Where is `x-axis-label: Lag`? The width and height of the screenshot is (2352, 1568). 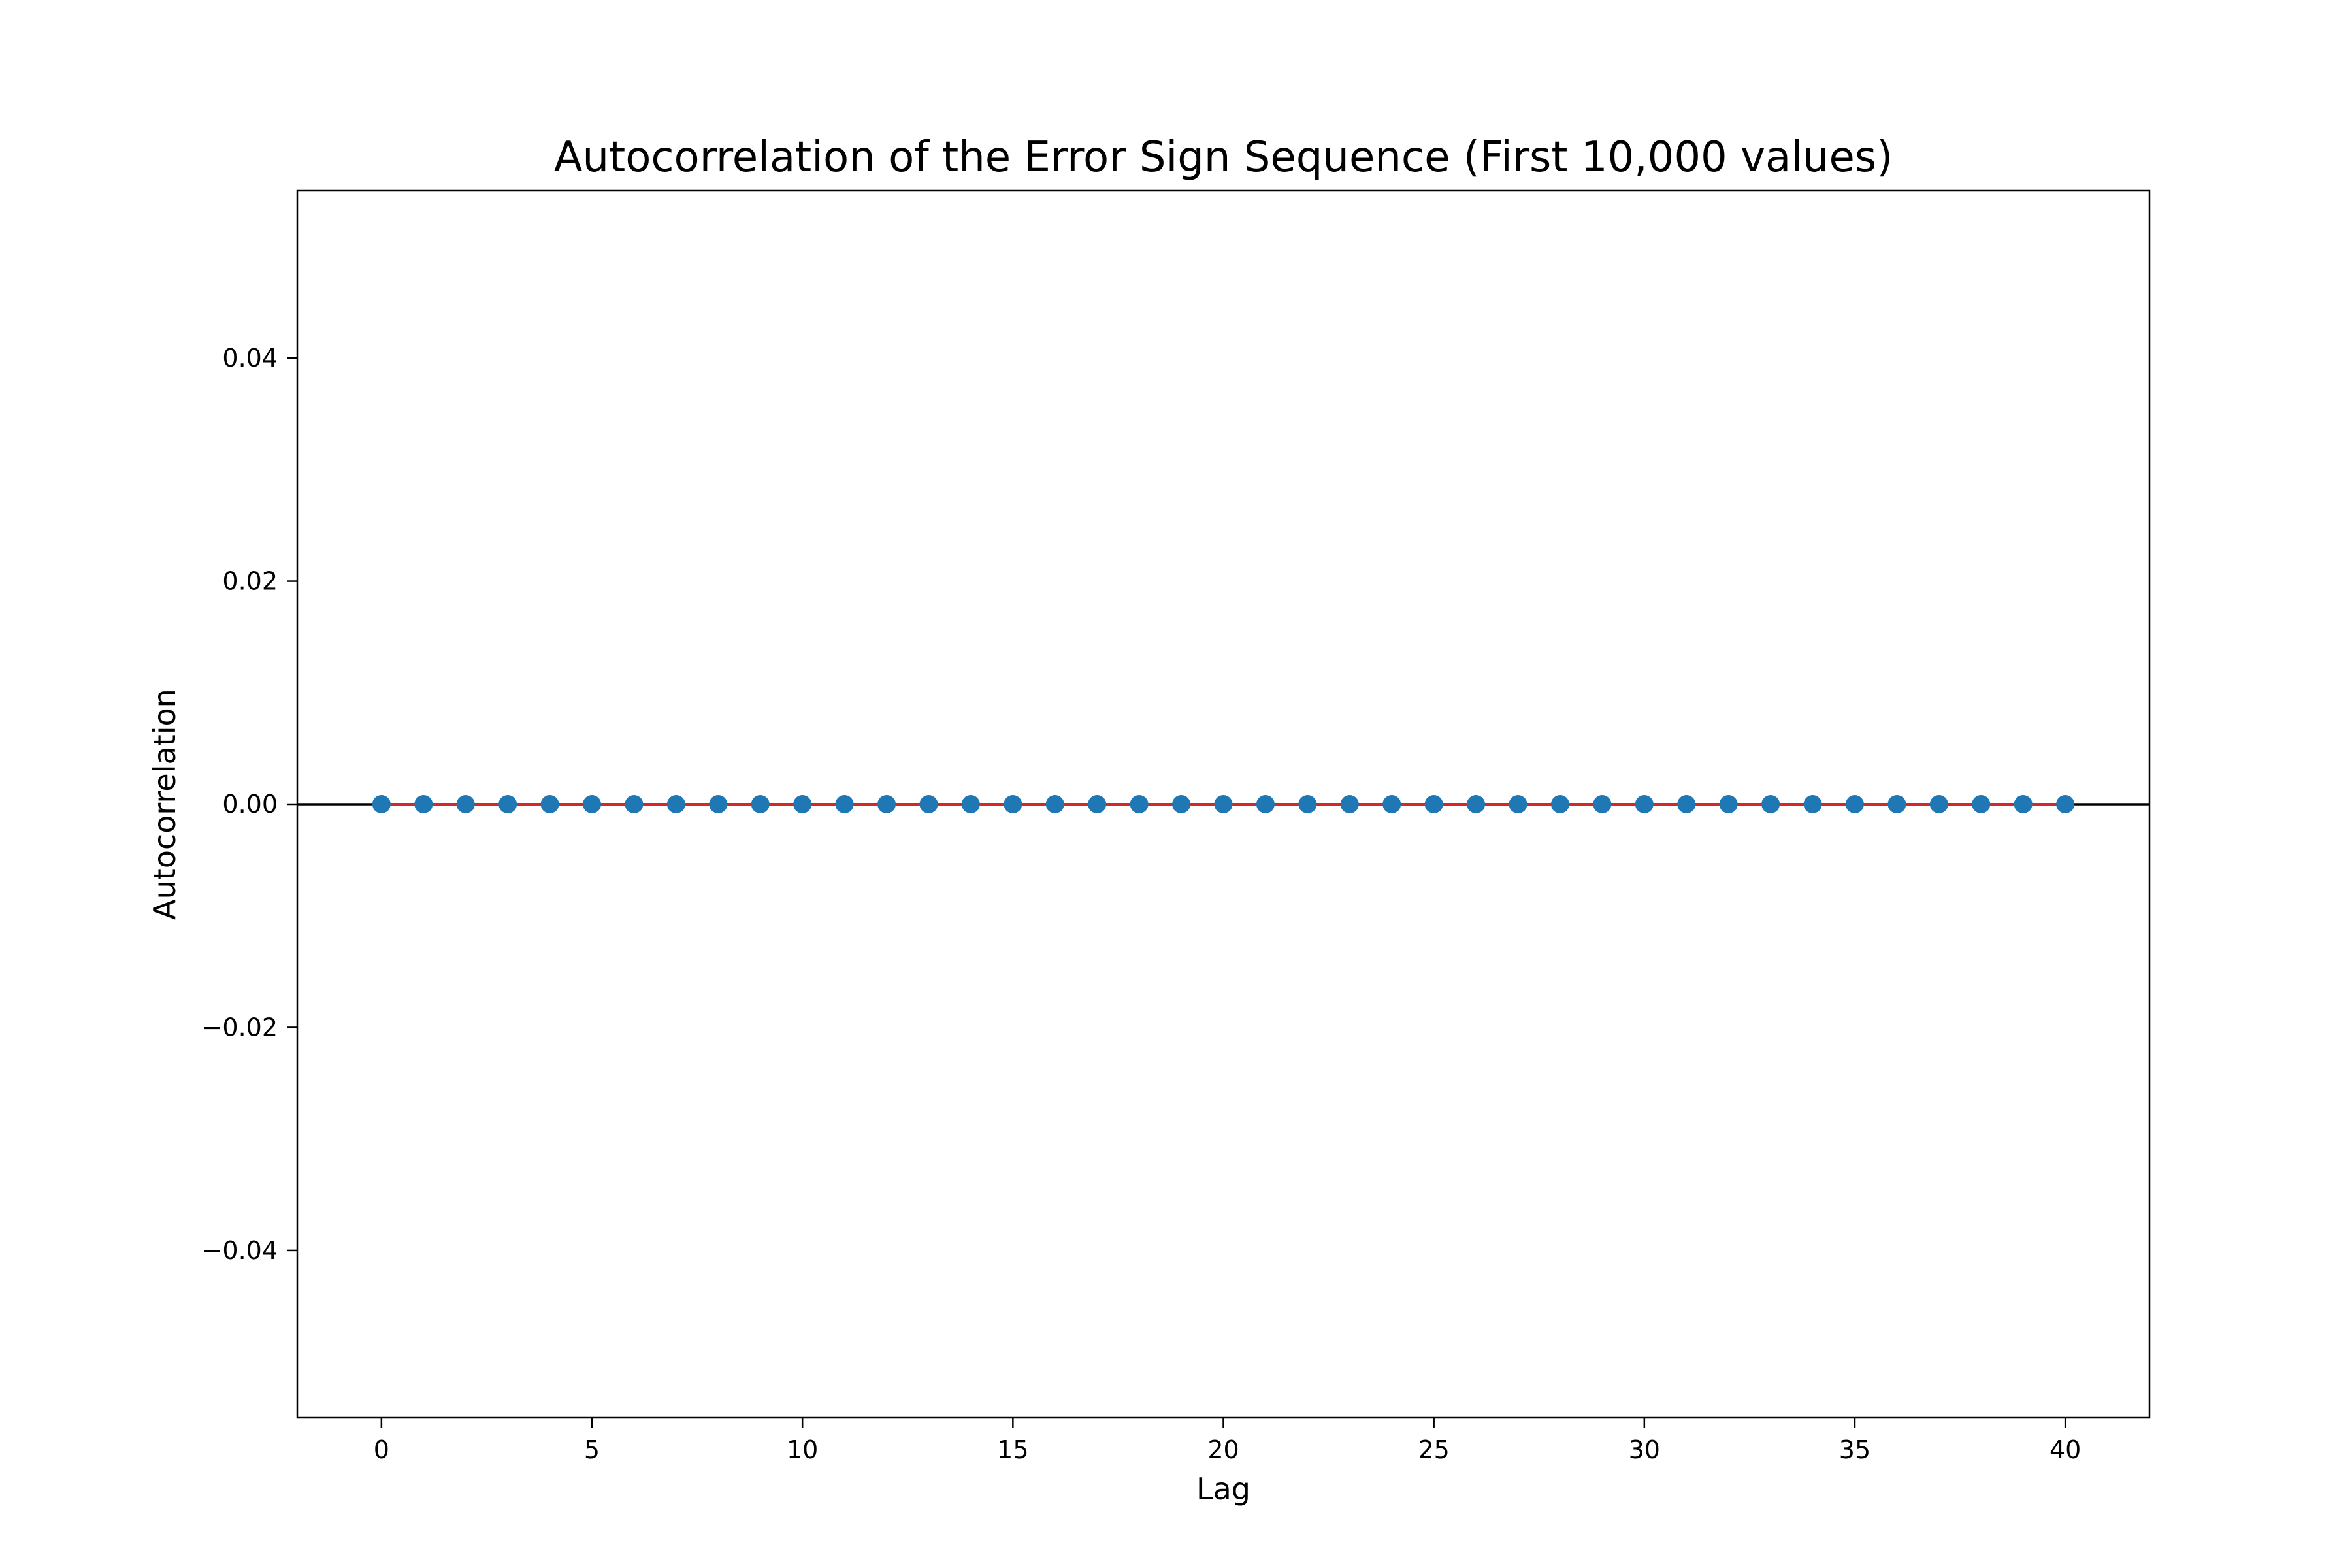 x-axis-label: Lag is located at coordinates (1223, 1489).